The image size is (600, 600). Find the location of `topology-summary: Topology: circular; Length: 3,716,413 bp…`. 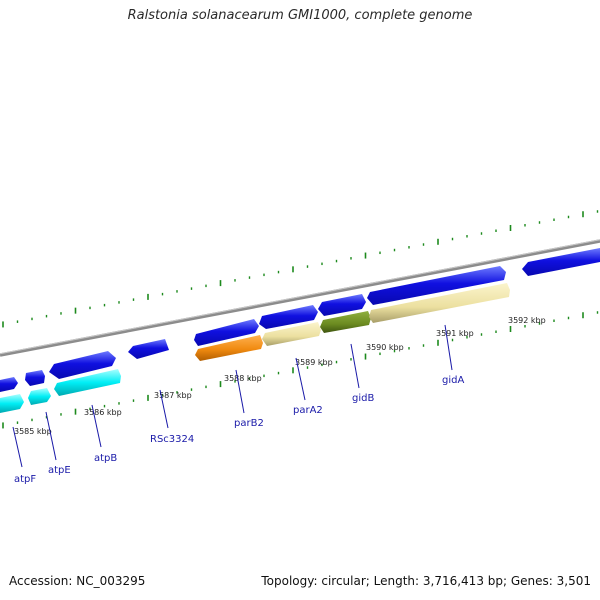

topology-summary: Topology: circular; Length: 3,716,413 bp… is located at coordinates (426, 581).